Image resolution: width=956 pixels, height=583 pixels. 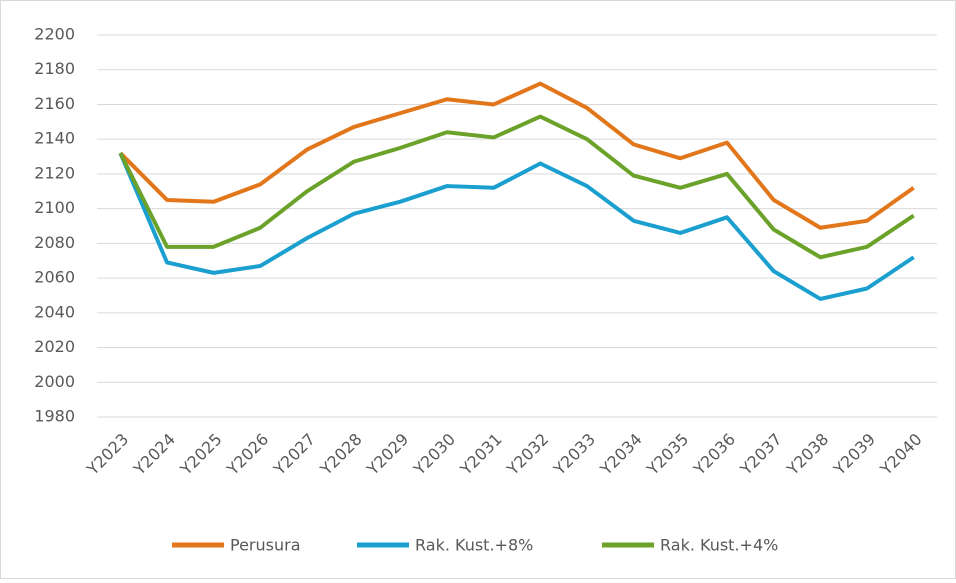 What do you see at coordinates (54, 103) in the screenshot?
I see `y-tick-label: 2160` at bounding box center [54, 103].